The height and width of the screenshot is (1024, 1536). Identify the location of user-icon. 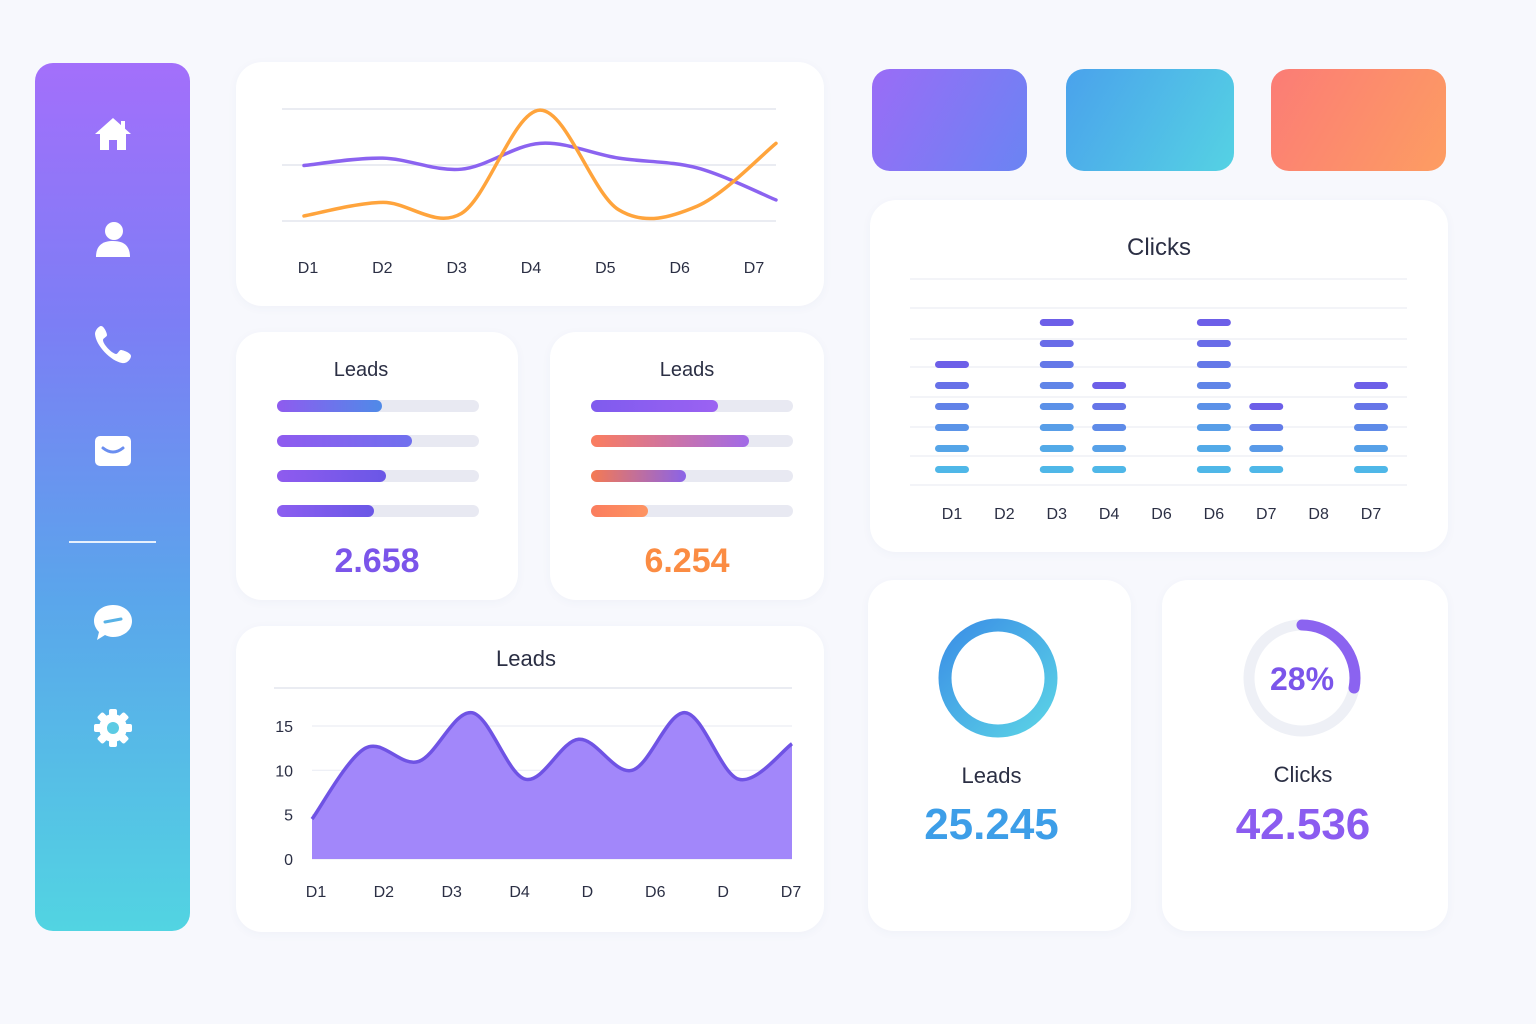
(112, 239).